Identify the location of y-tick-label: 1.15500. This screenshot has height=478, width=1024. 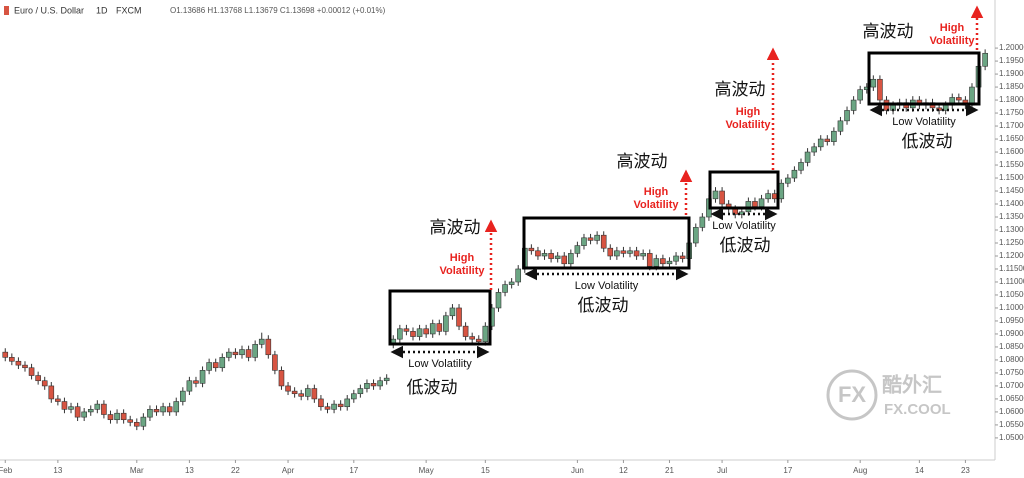
(1011, 164).